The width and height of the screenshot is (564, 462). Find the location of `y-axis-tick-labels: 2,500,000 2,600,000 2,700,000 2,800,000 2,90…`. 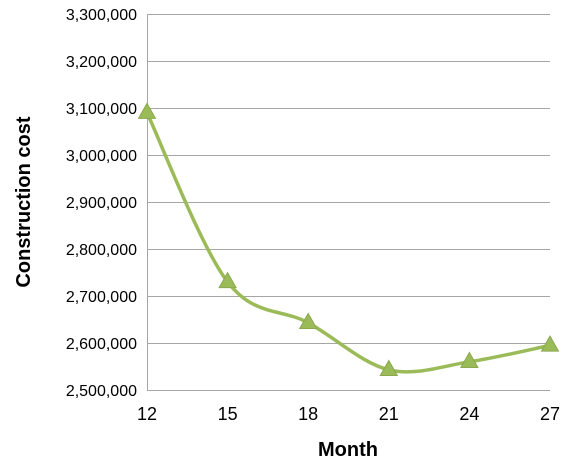

y-axis-tick-labels: 2,500,000 2,600,000 2,700,000 2,800,000 2,90… is located at coordinates (101, 203).